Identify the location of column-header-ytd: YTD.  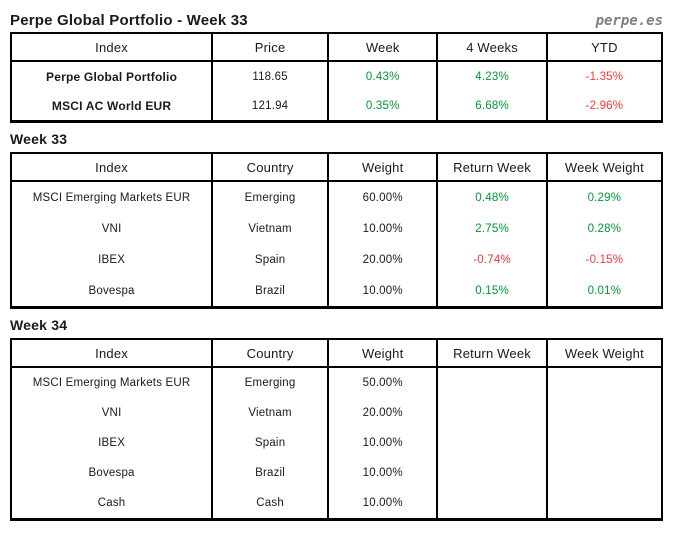
(604, 47).